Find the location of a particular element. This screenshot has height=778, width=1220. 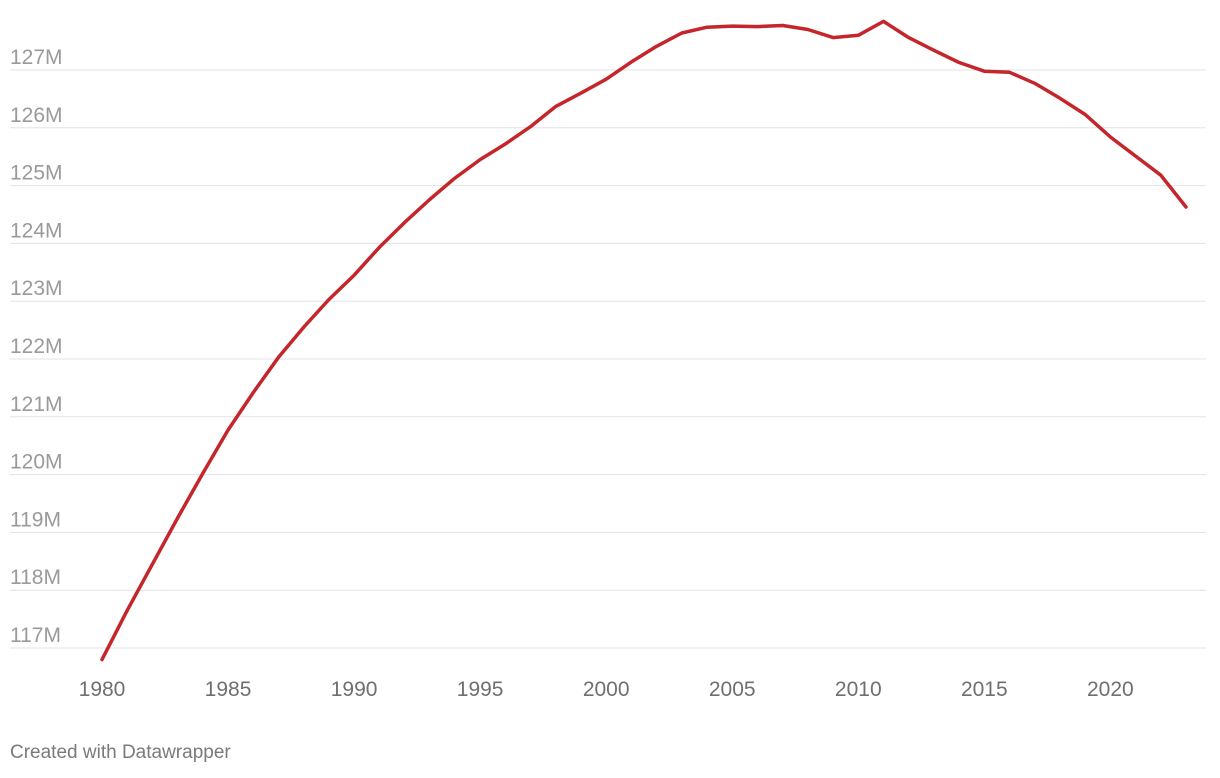

x-tick-label: 2020 is located at coordinates (1110, 689).